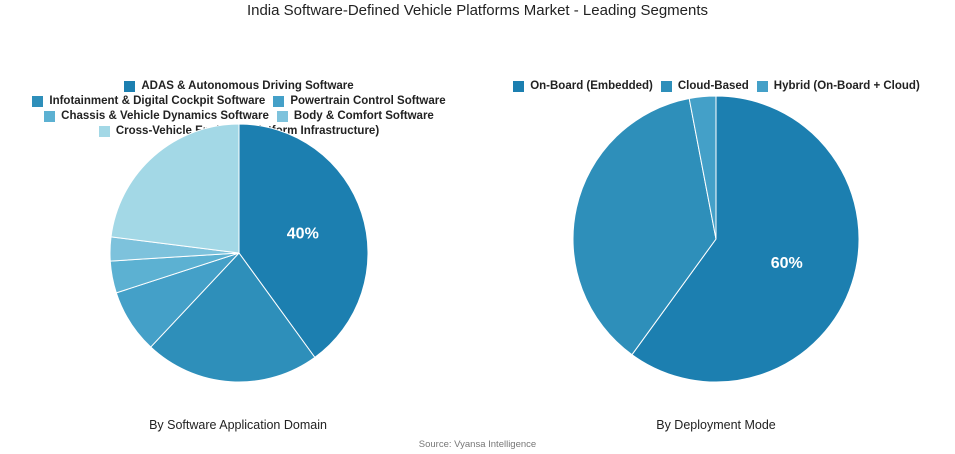 The image size is (955, 454). Describe the element at coordinates (477, 444) in the screenshot. I see `source-note: Source: Vyansa Intelligence` at that location.